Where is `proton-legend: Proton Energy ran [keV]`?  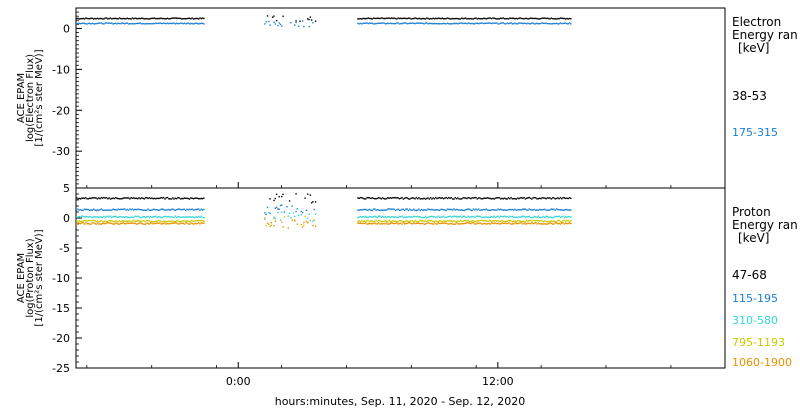 proton-legend: Proton Energy ran [keV] is located at coordinates (765, 225).